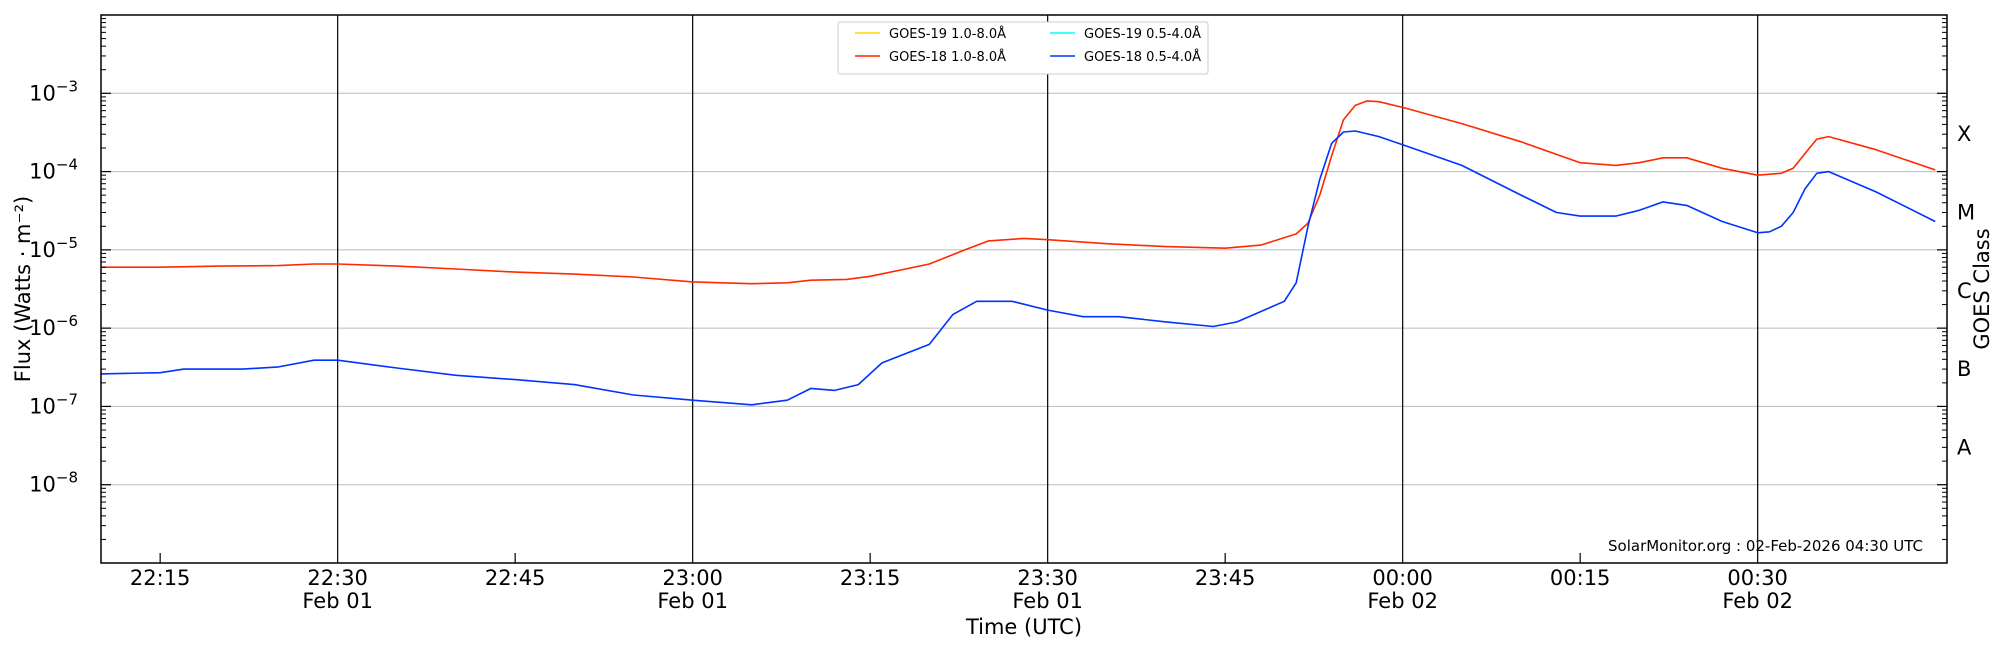 Image resolution: width=2000 pixels, height=654 pixels. What do you see at coordinates (160, 578) in the screenshot?
I see `x-tick-label: 22:15` at bounding box center [160, 578].